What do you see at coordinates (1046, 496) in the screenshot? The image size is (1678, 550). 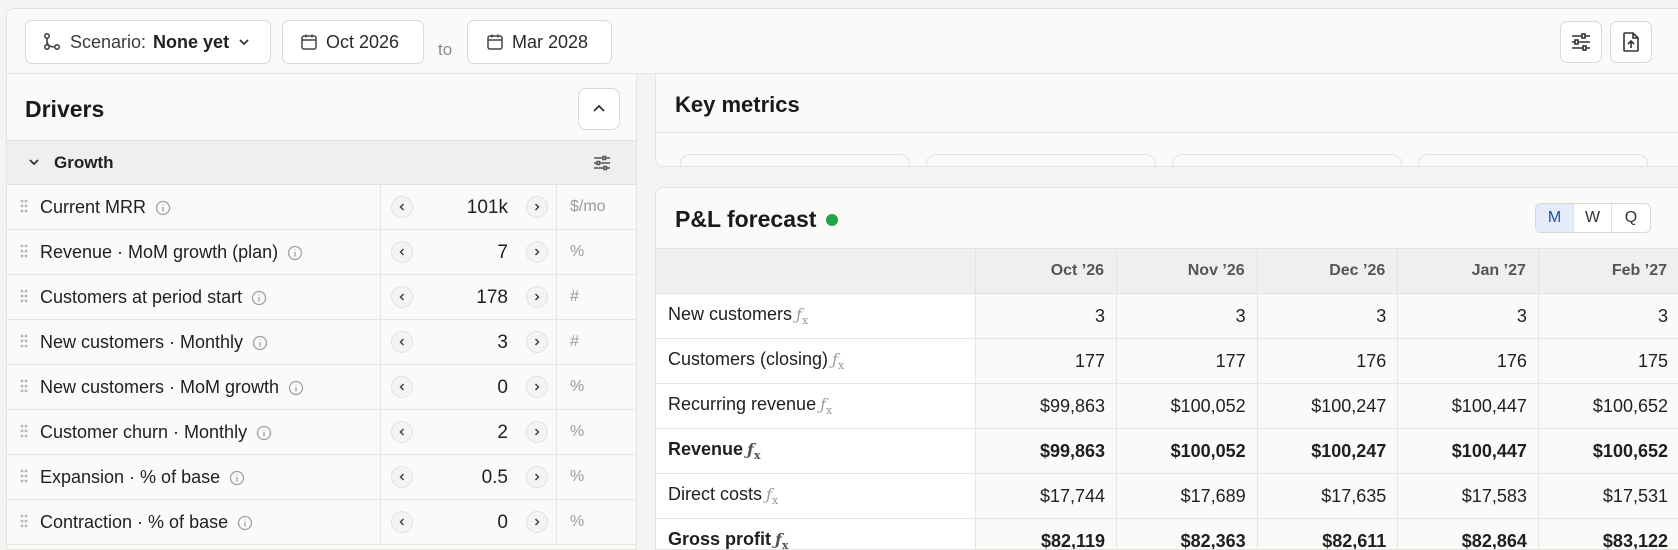 I see `table-cell: $17,744` at bounding box center [1046, 496].